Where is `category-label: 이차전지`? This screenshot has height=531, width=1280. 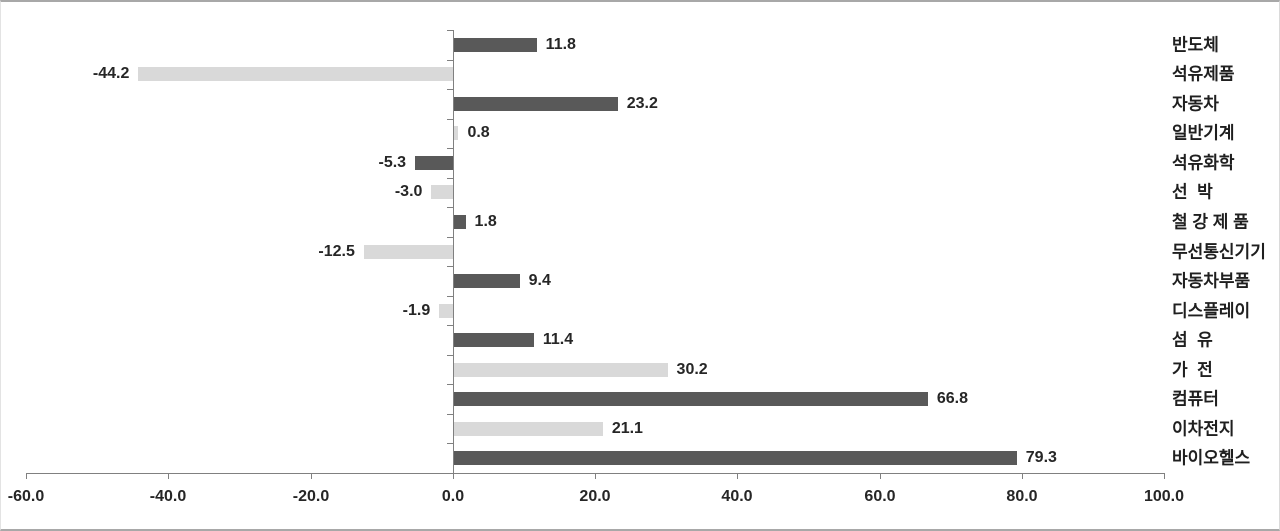
category-label: 이차전지 is located at coordinates (1203, 429).